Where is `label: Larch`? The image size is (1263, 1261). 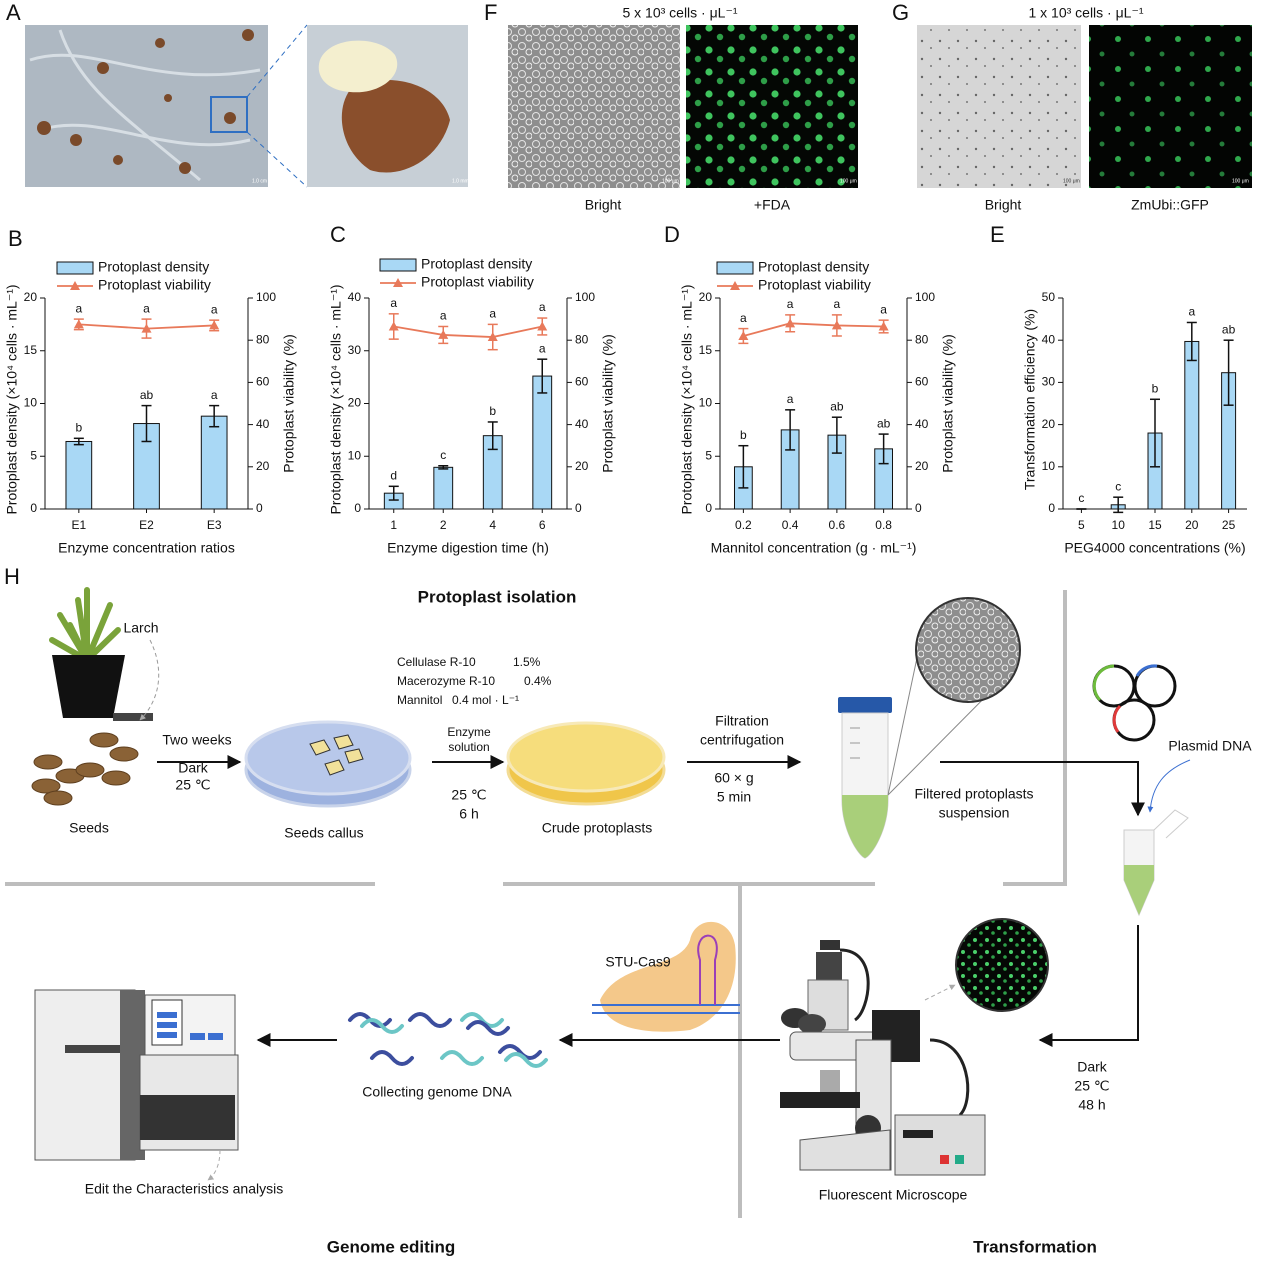
label: Larch is located at coordinates (140, 628).